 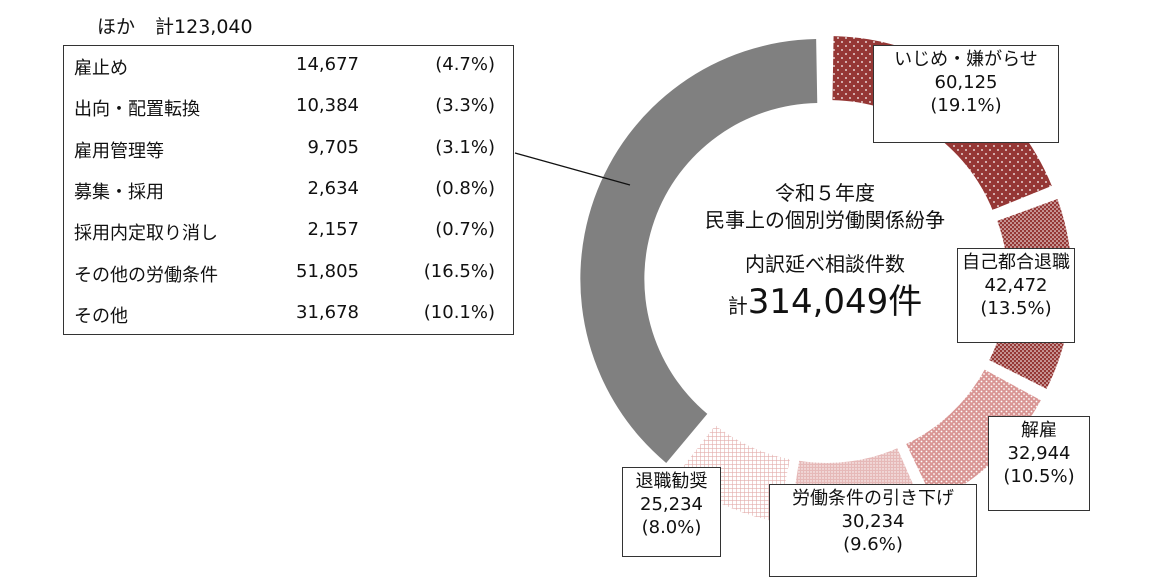 I want to click on data-label-working-conditions-reduction: 労働条件の引き下げ 30,234 (9.6%), so click(x=873, y=530).